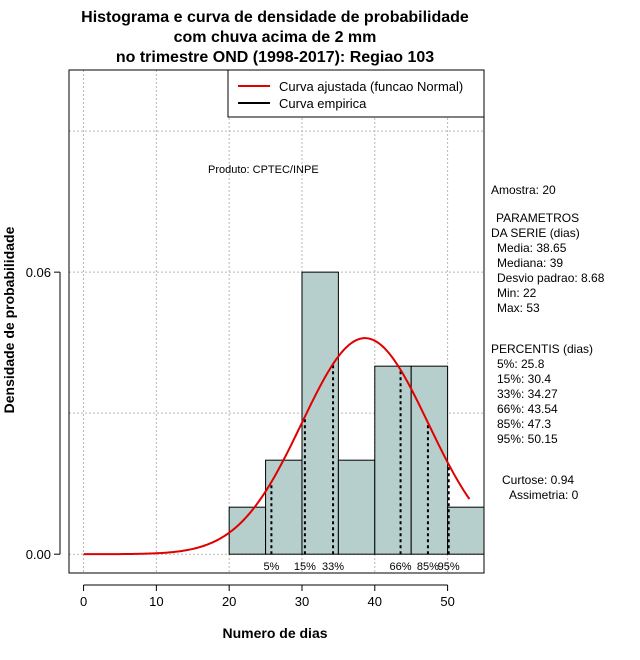 This screenshot has width=640, height=660. Describe the element at coordinates (375, 601) in the screenshot. I see `x-tick-label: 40` at that location.